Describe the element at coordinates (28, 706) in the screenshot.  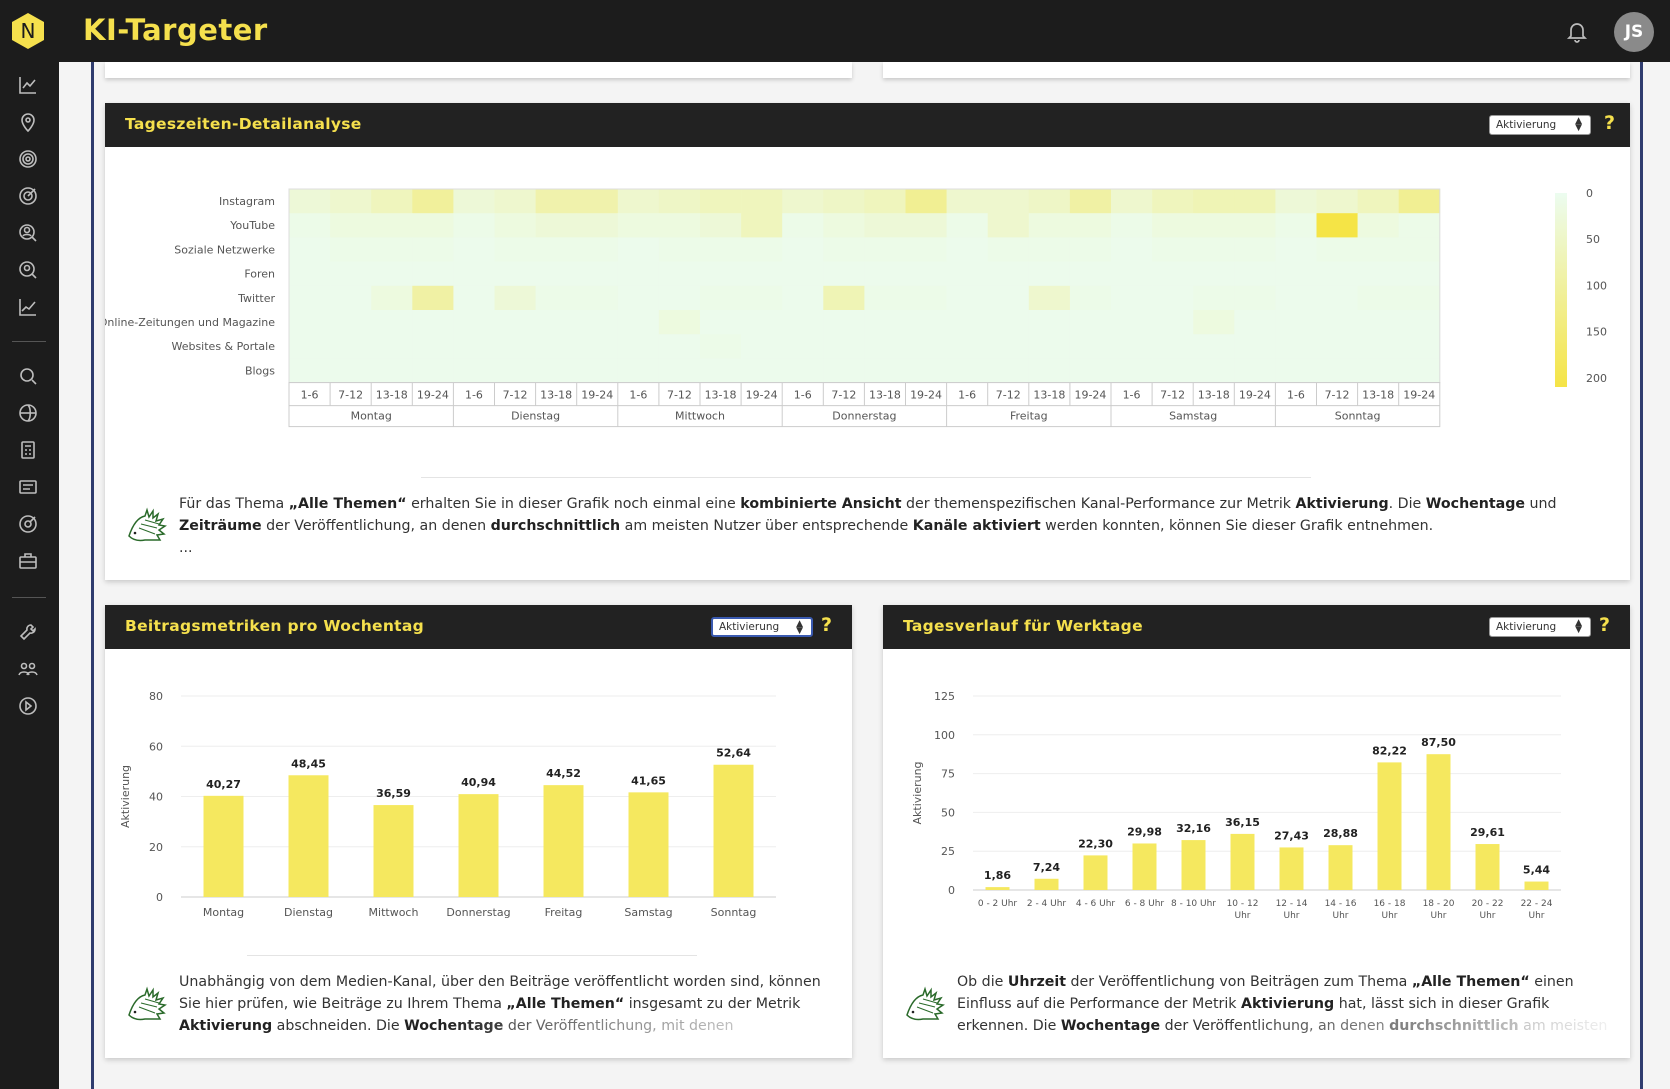
I see `play-icon` at that location.